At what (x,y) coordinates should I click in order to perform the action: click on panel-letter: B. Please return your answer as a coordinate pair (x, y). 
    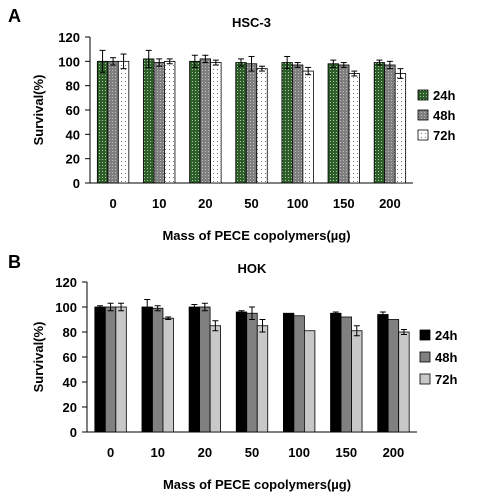
    Looking at the image, I should click on (14, 262).